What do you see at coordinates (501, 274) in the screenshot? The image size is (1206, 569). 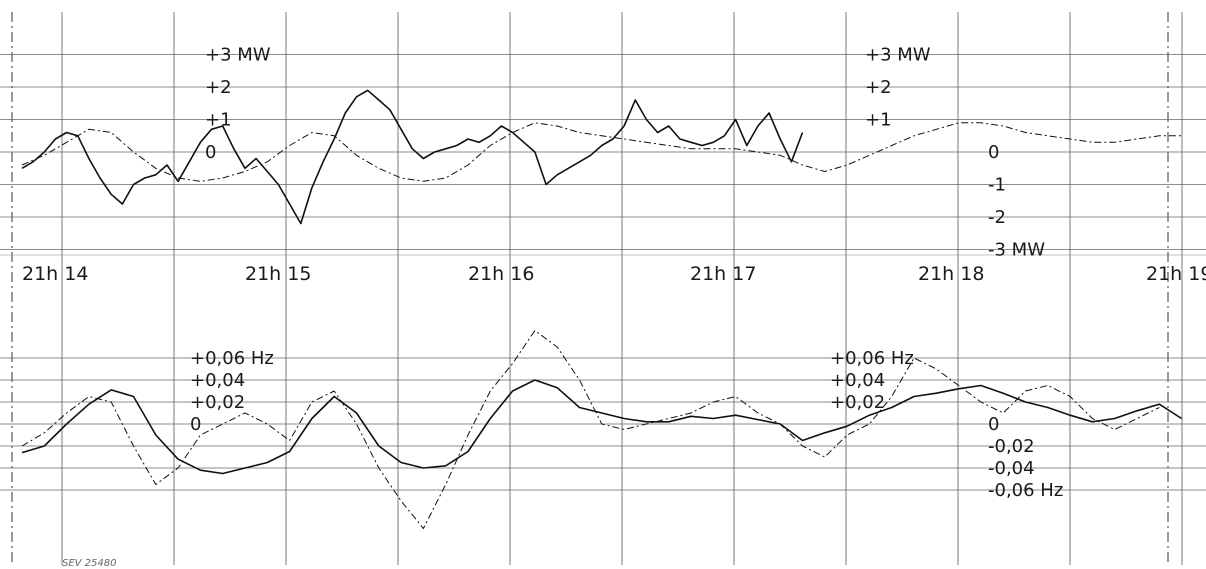 I see `time-label: 21h 16` at bounding box center [501, 274].